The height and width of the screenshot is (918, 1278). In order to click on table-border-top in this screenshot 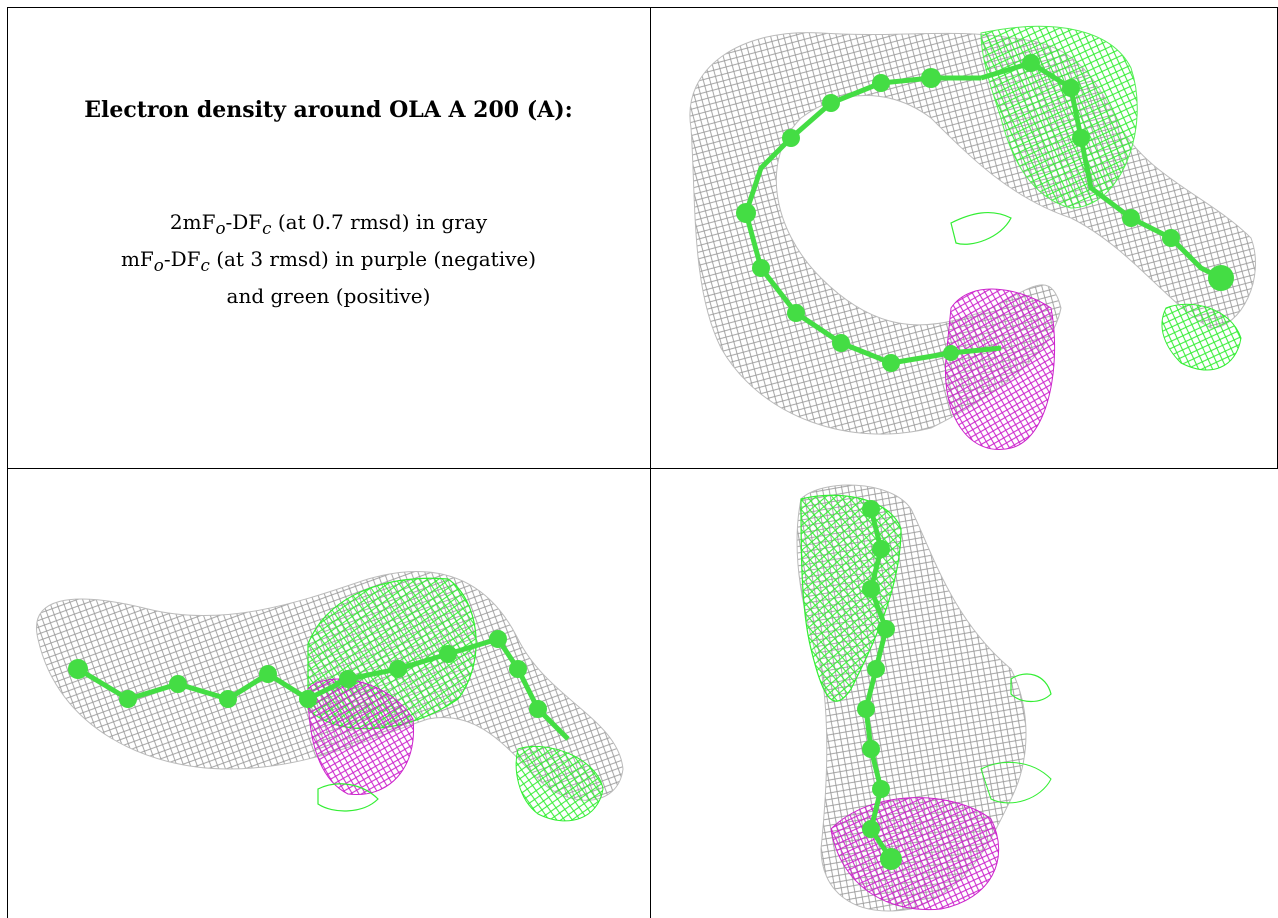, I will do `click(642, 7)`.